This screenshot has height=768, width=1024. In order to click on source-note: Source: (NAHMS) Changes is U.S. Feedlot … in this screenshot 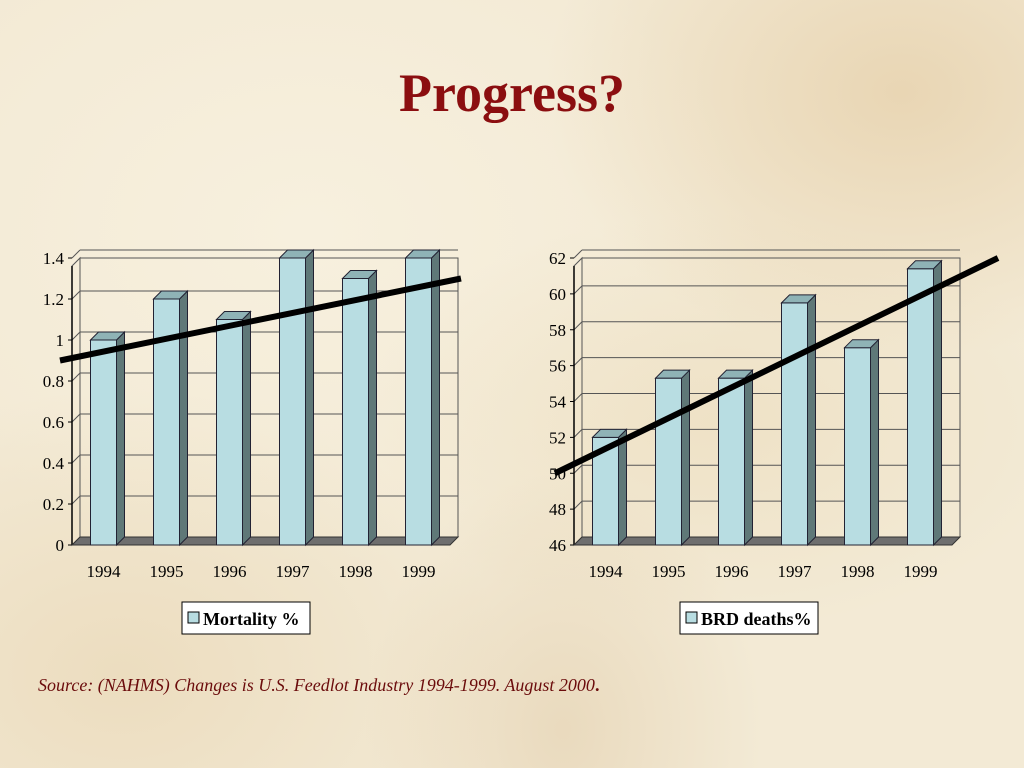, I will do `click(318, 685)`.